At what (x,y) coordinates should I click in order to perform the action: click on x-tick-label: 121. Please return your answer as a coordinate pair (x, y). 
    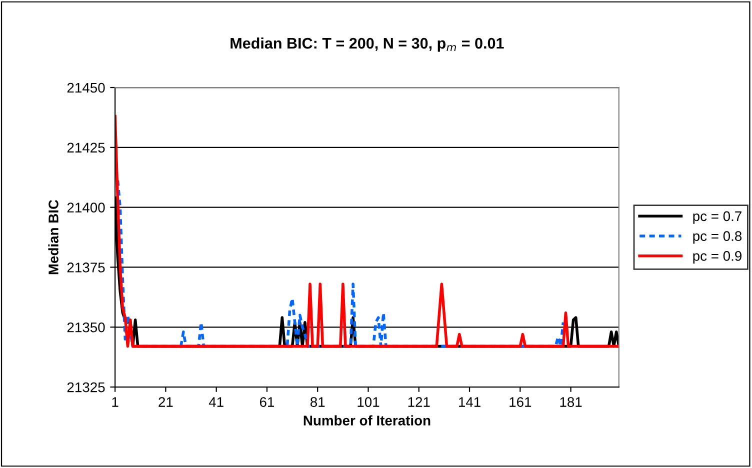
    Looking at the image, I should click on (419, 402).